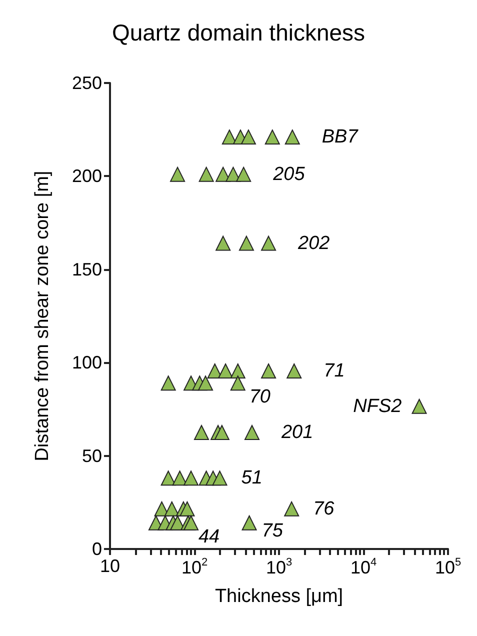 This screenshot has height=636, width=477. Describe the element at coordinates (334, 371) in the screenshot. I see `series-label: 71` at that location.